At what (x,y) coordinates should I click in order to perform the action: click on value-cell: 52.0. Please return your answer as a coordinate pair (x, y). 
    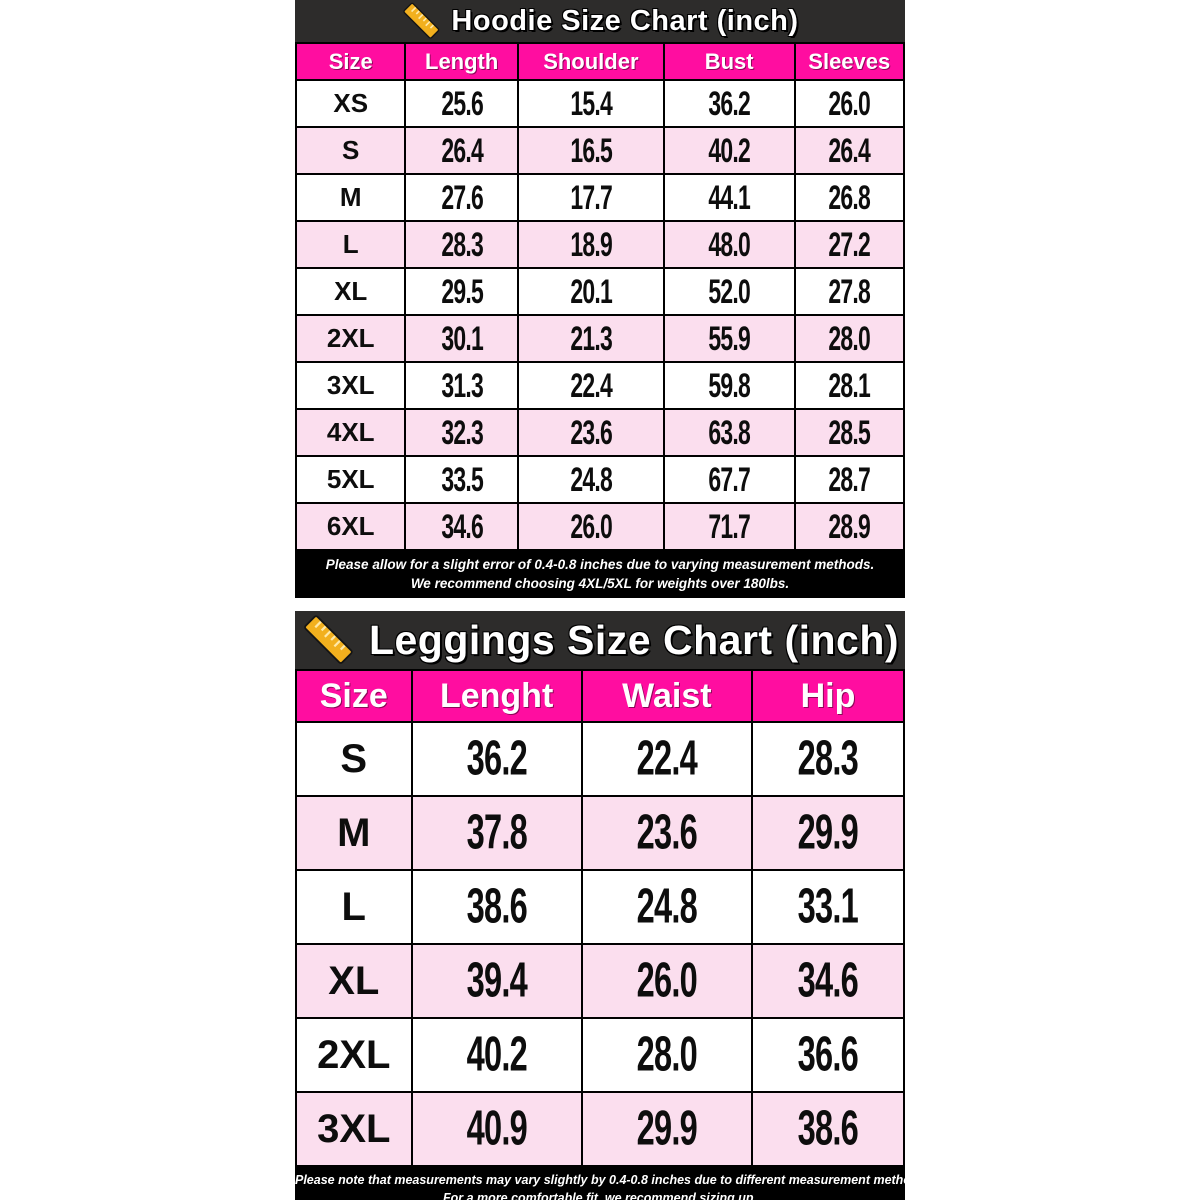
    Looking at the image, I should click on (729, 291).